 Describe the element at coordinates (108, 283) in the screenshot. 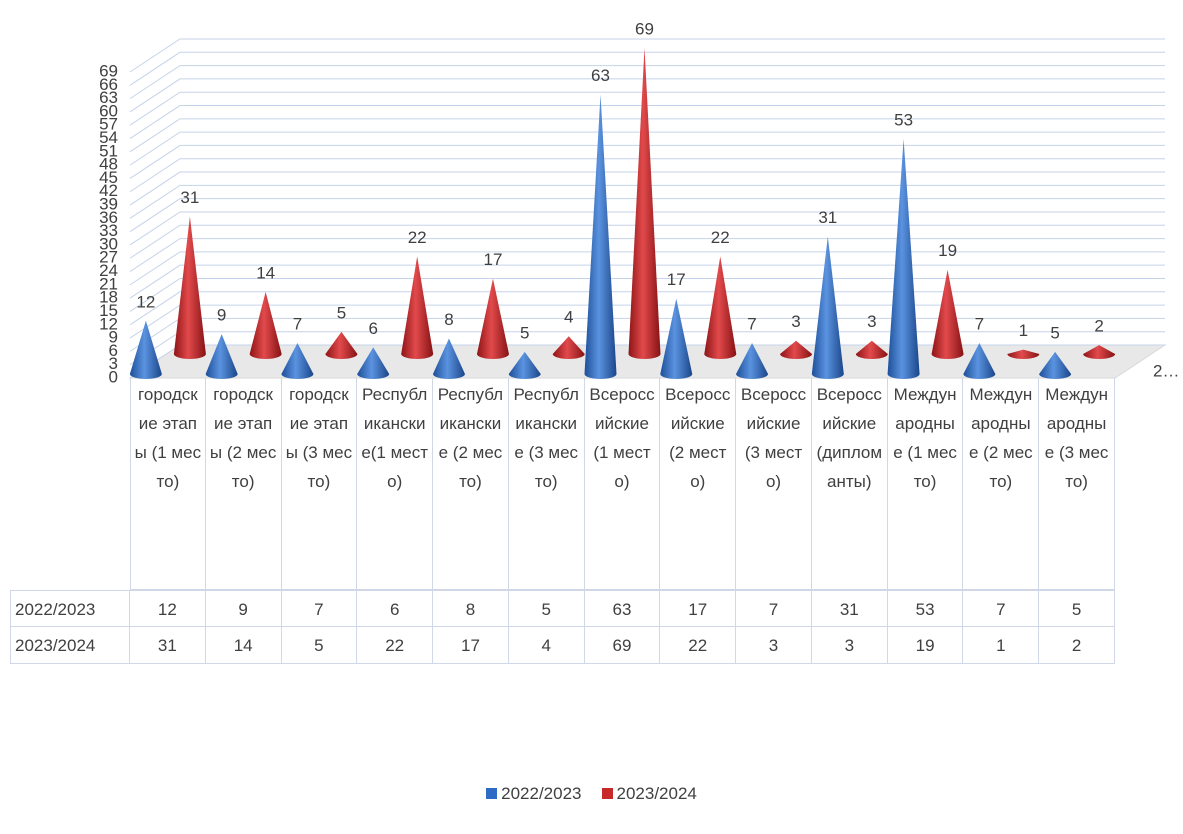

I see `y-tick-label: 21` at that location.